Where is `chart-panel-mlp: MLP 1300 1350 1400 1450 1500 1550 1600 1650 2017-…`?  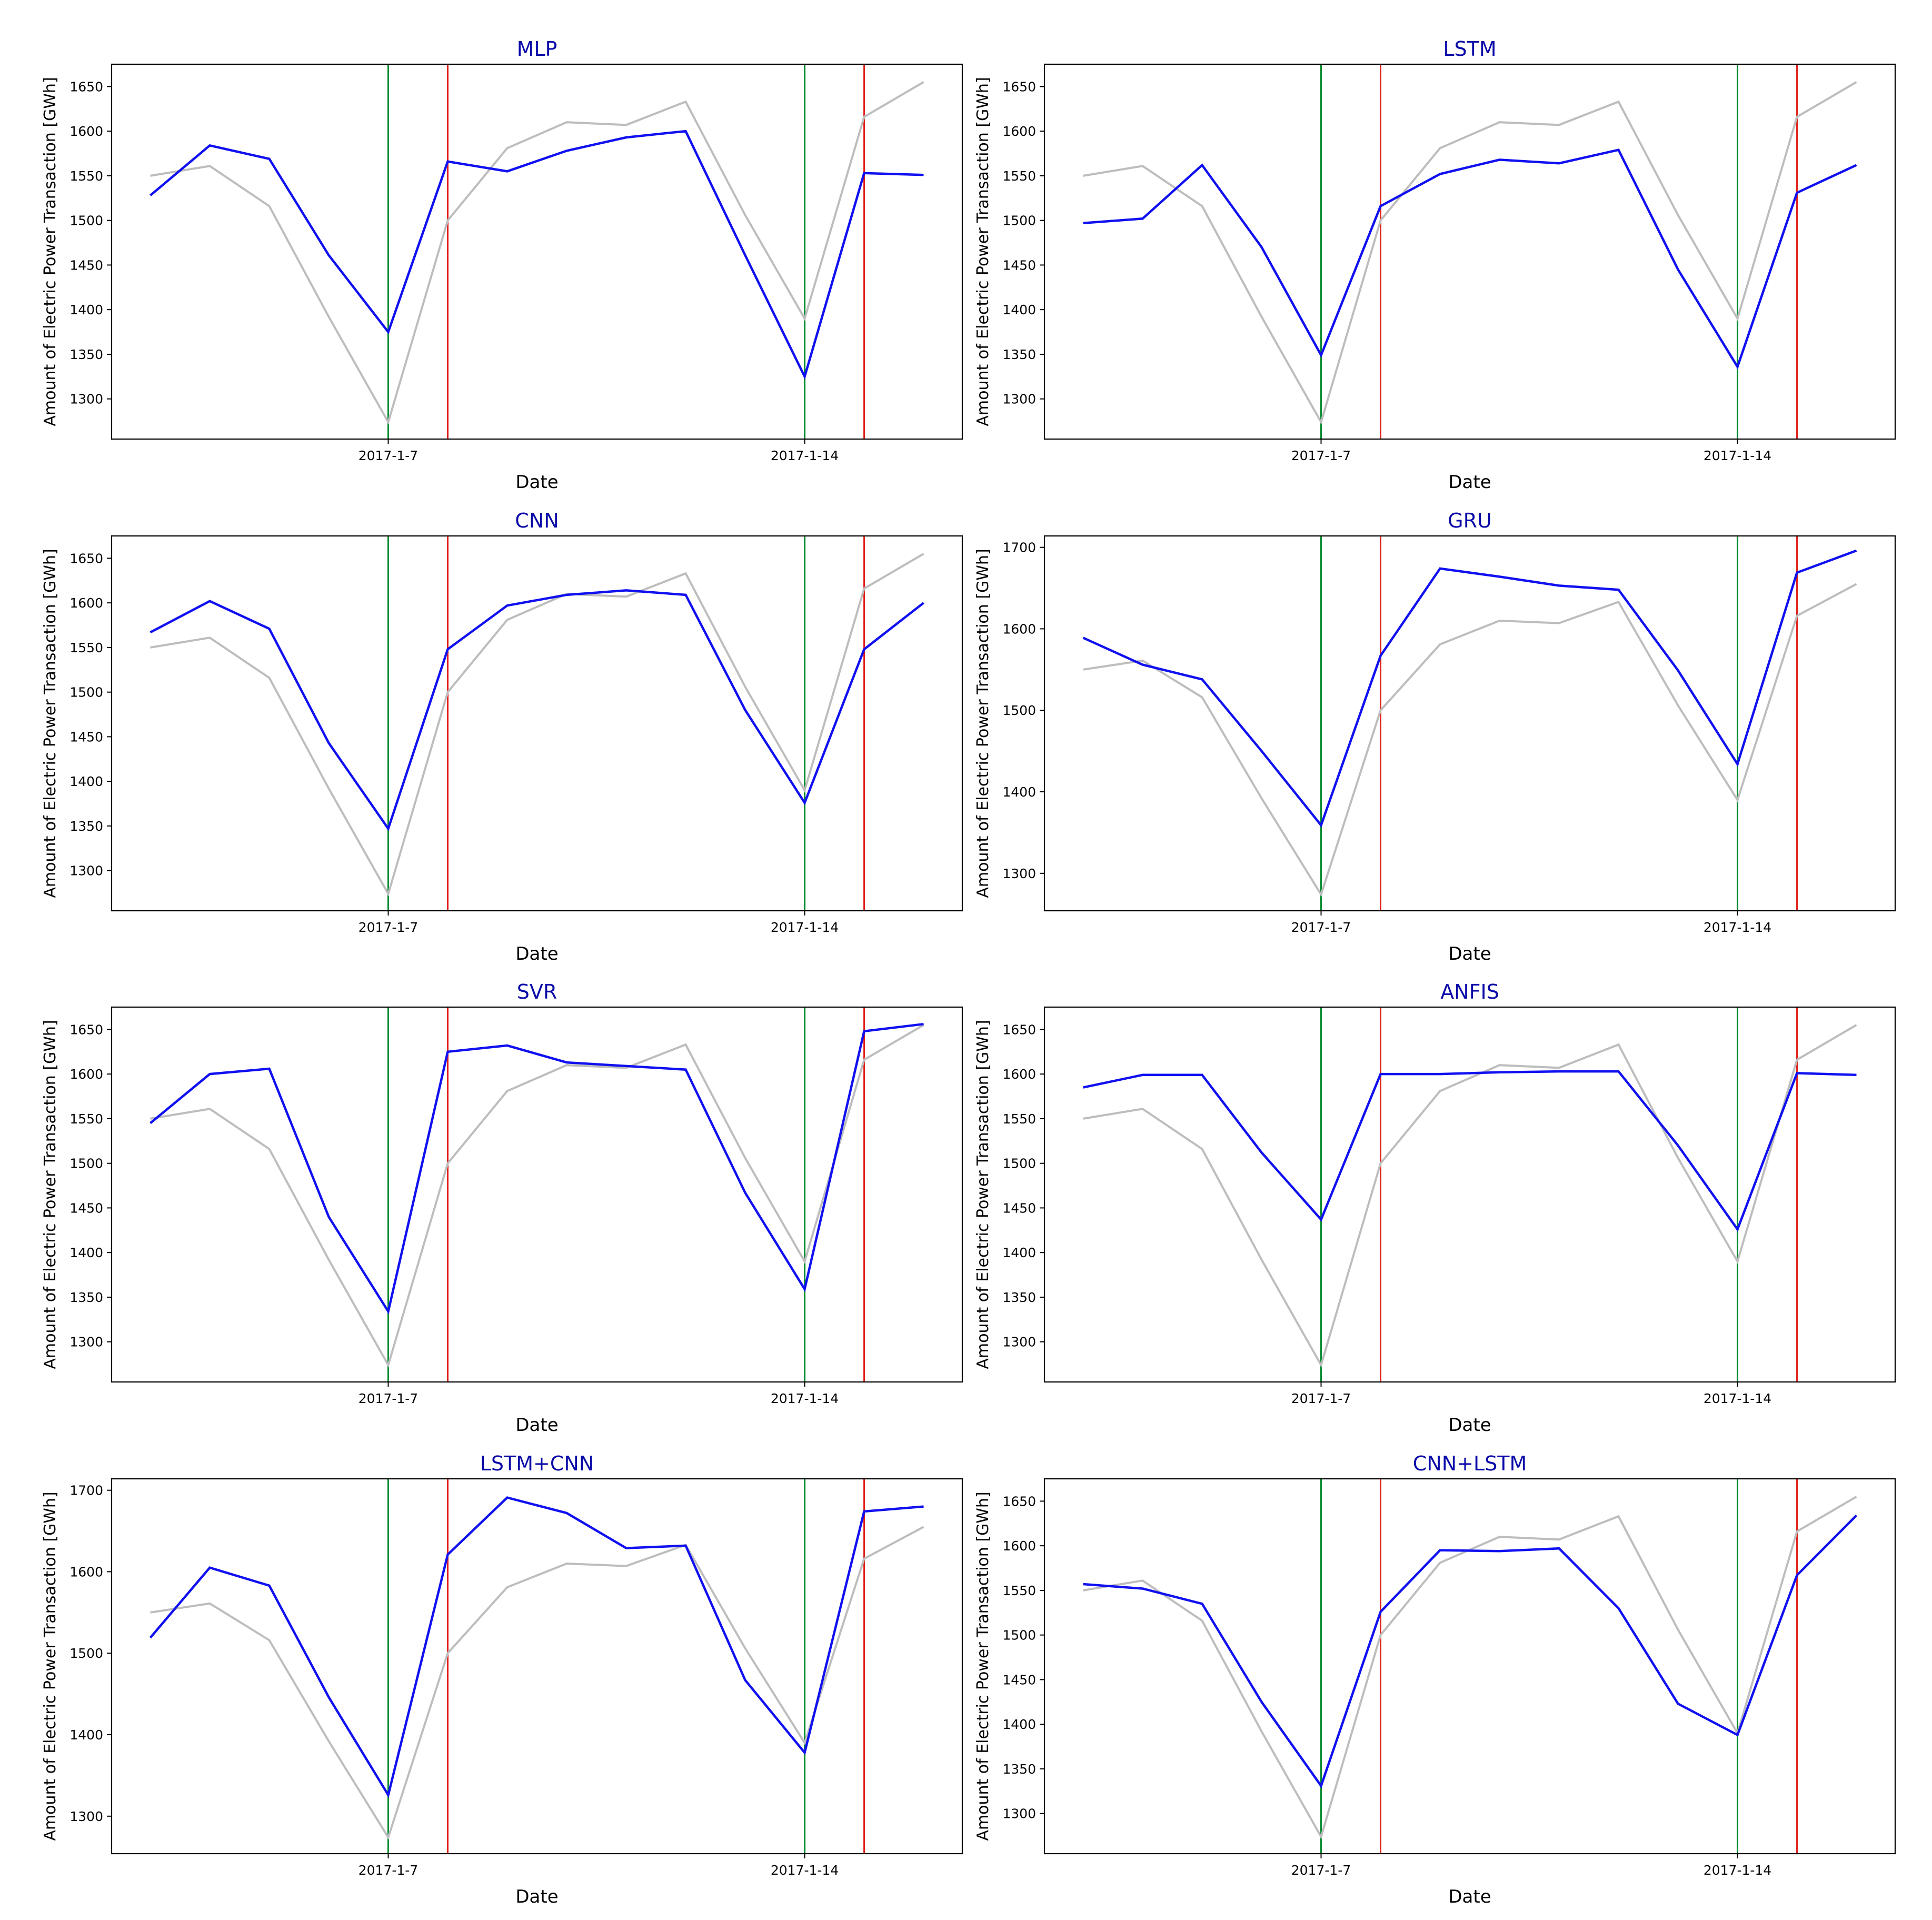 chart-panel-mlp: MLP 1300 1350 1400 1450 1500 1550 1600 1650 2017-… is located at coordinates (502, 265).